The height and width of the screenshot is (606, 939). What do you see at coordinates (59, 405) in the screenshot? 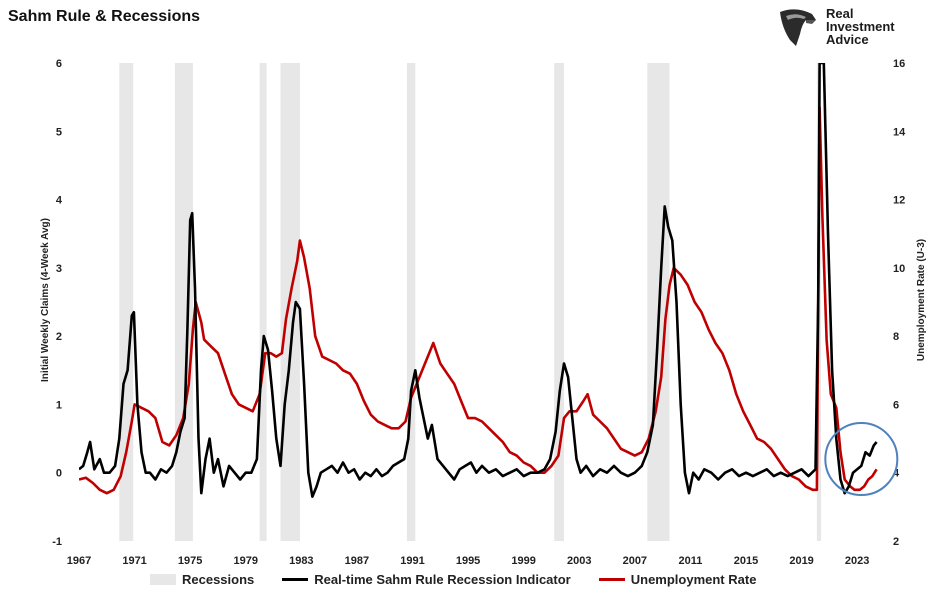
I see `left-tick-label: 1` at bounding box center [59, 405].